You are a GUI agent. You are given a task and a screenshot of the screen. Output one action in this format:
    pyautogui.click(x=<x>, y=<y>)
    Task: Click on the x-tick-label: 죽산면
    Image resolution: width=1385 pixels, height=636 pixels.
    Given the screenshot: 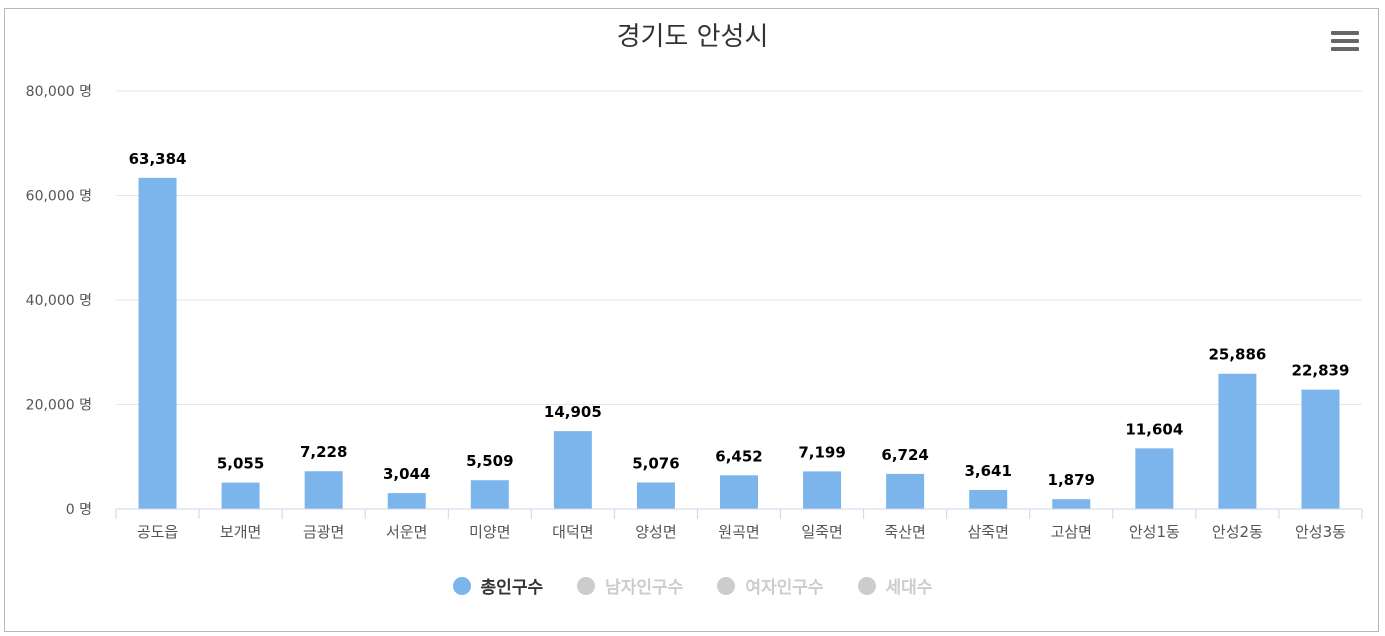 What is the action you would take?
    pyautogui.click(x=904, y=532)
    